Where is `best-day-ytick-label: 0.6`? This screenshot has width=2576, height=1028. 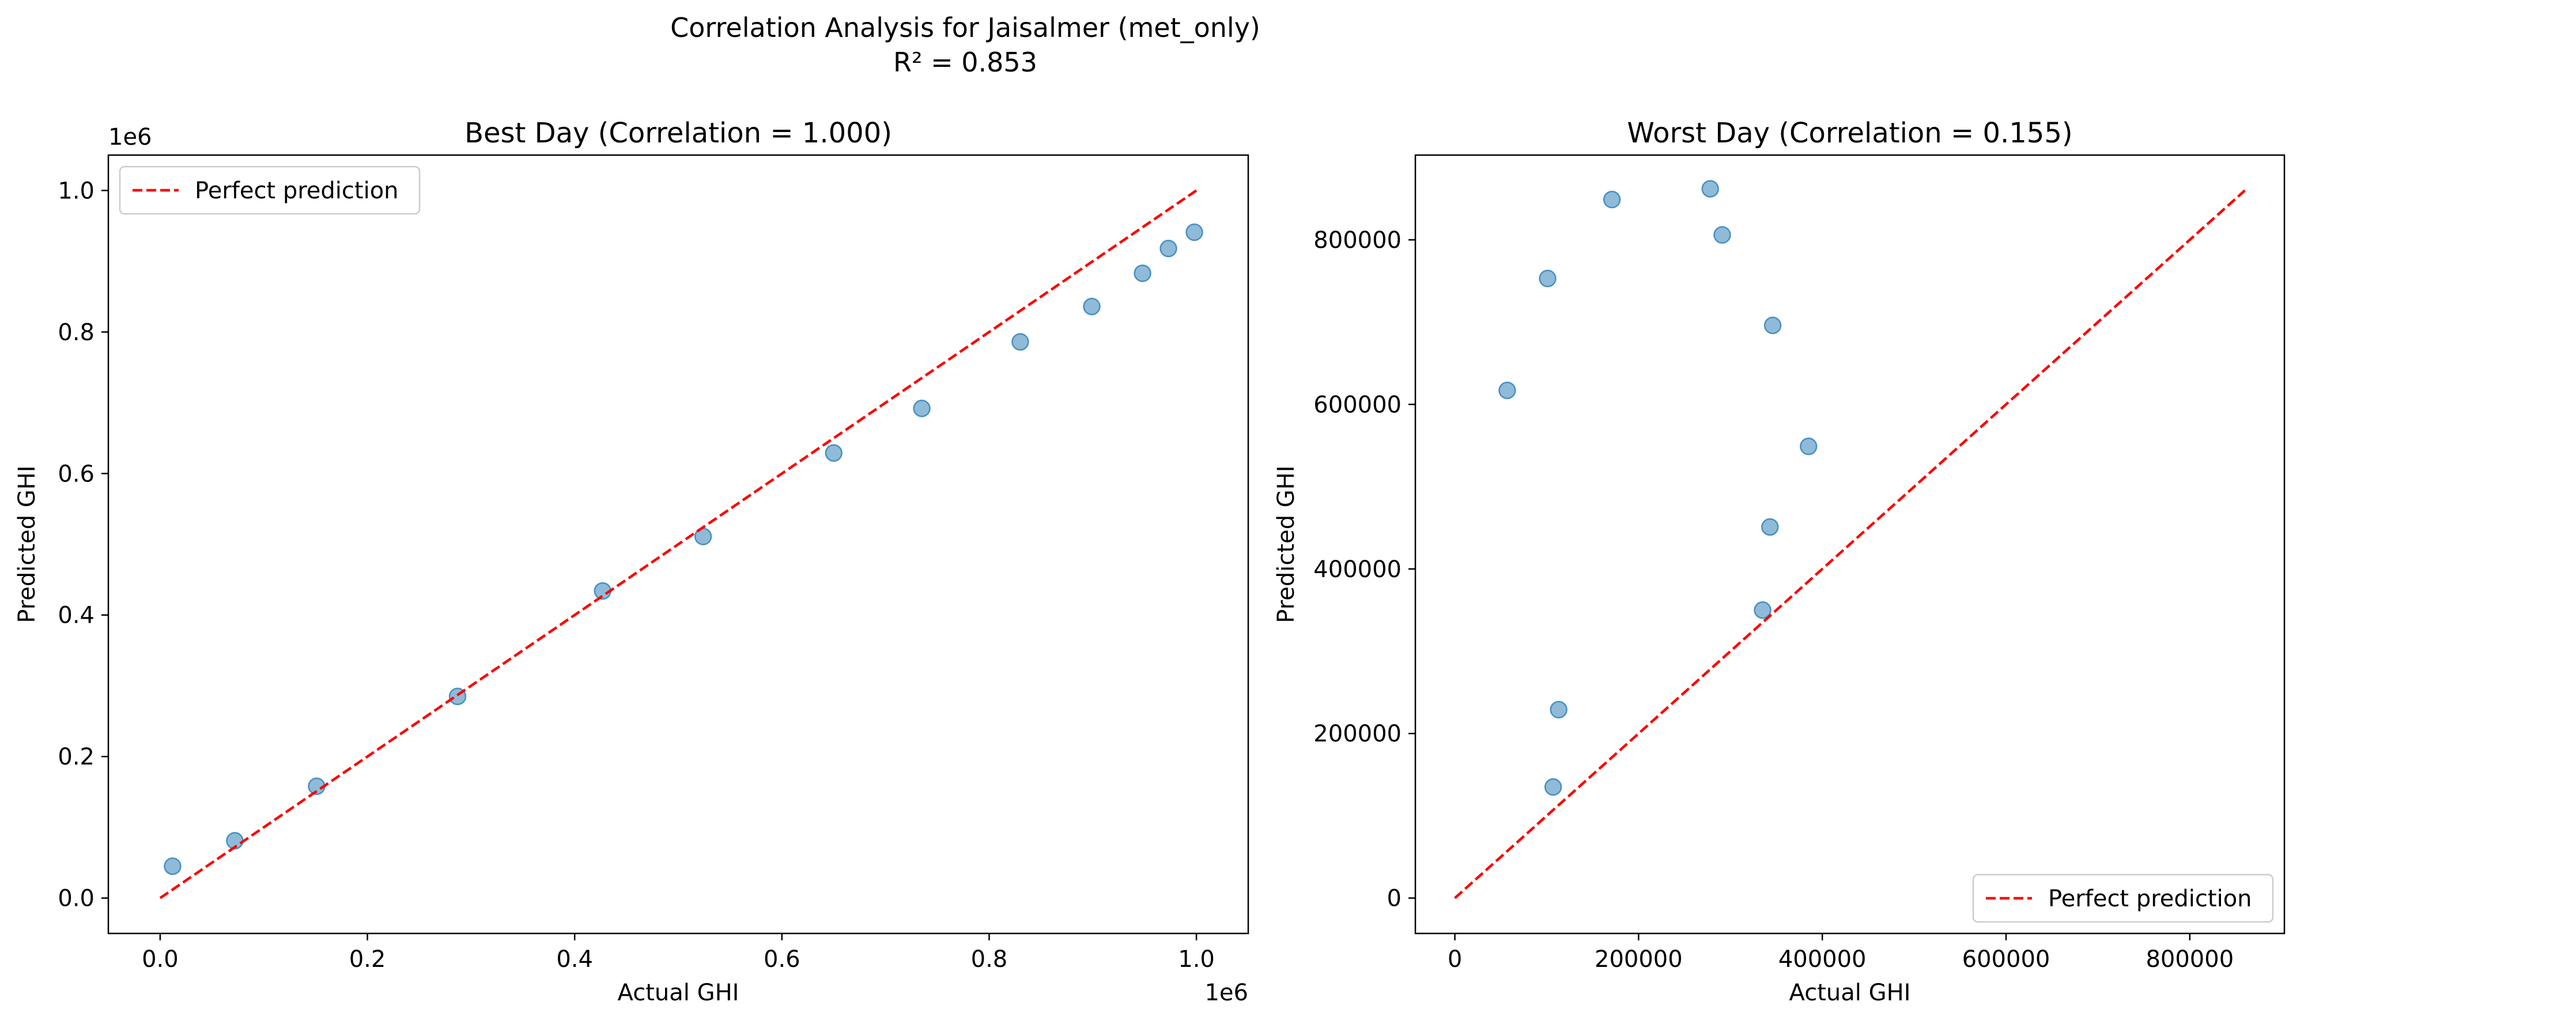 best-day-ytick-label: 0.6 is located at coordinates (76, 474).